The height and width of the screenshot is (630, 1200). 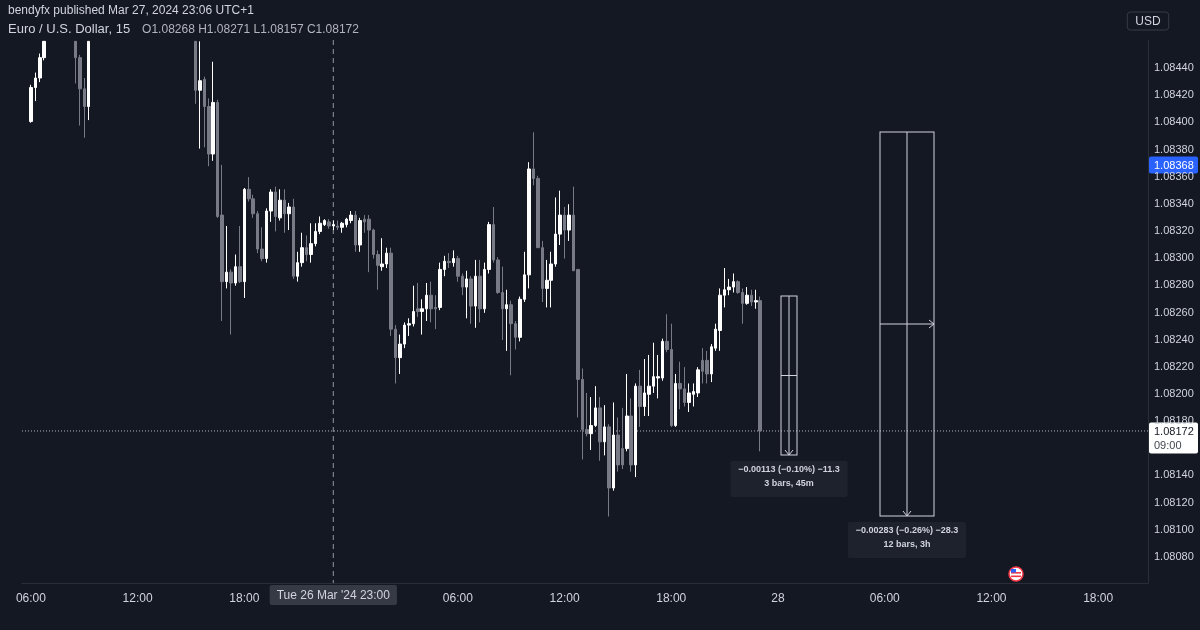 What do you see at coordinates (1174, 202) in the screenshot?
I see `y-tick-label: 1.08340` at bounding box center [1174, 202].